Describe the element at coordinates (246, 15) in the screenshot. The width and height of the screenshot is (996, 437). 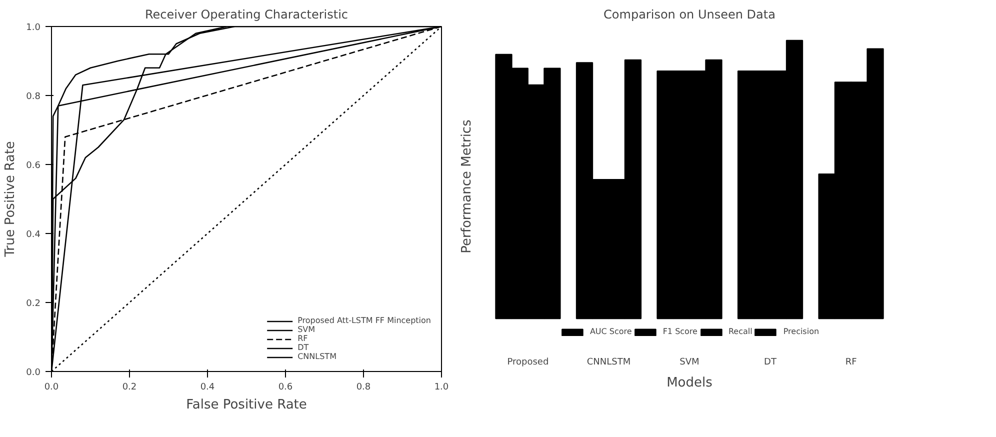
I see `chart-title: Receiver Operating Characteristic` at that location.